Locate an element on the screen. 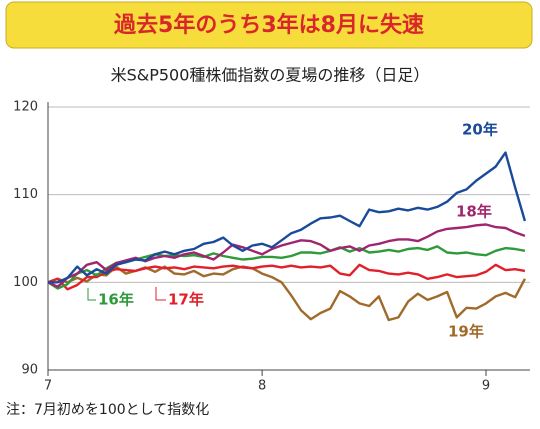 This screenshot has height=429, width=540. y-tick-label: 120 is located at coordinates (25, 107).